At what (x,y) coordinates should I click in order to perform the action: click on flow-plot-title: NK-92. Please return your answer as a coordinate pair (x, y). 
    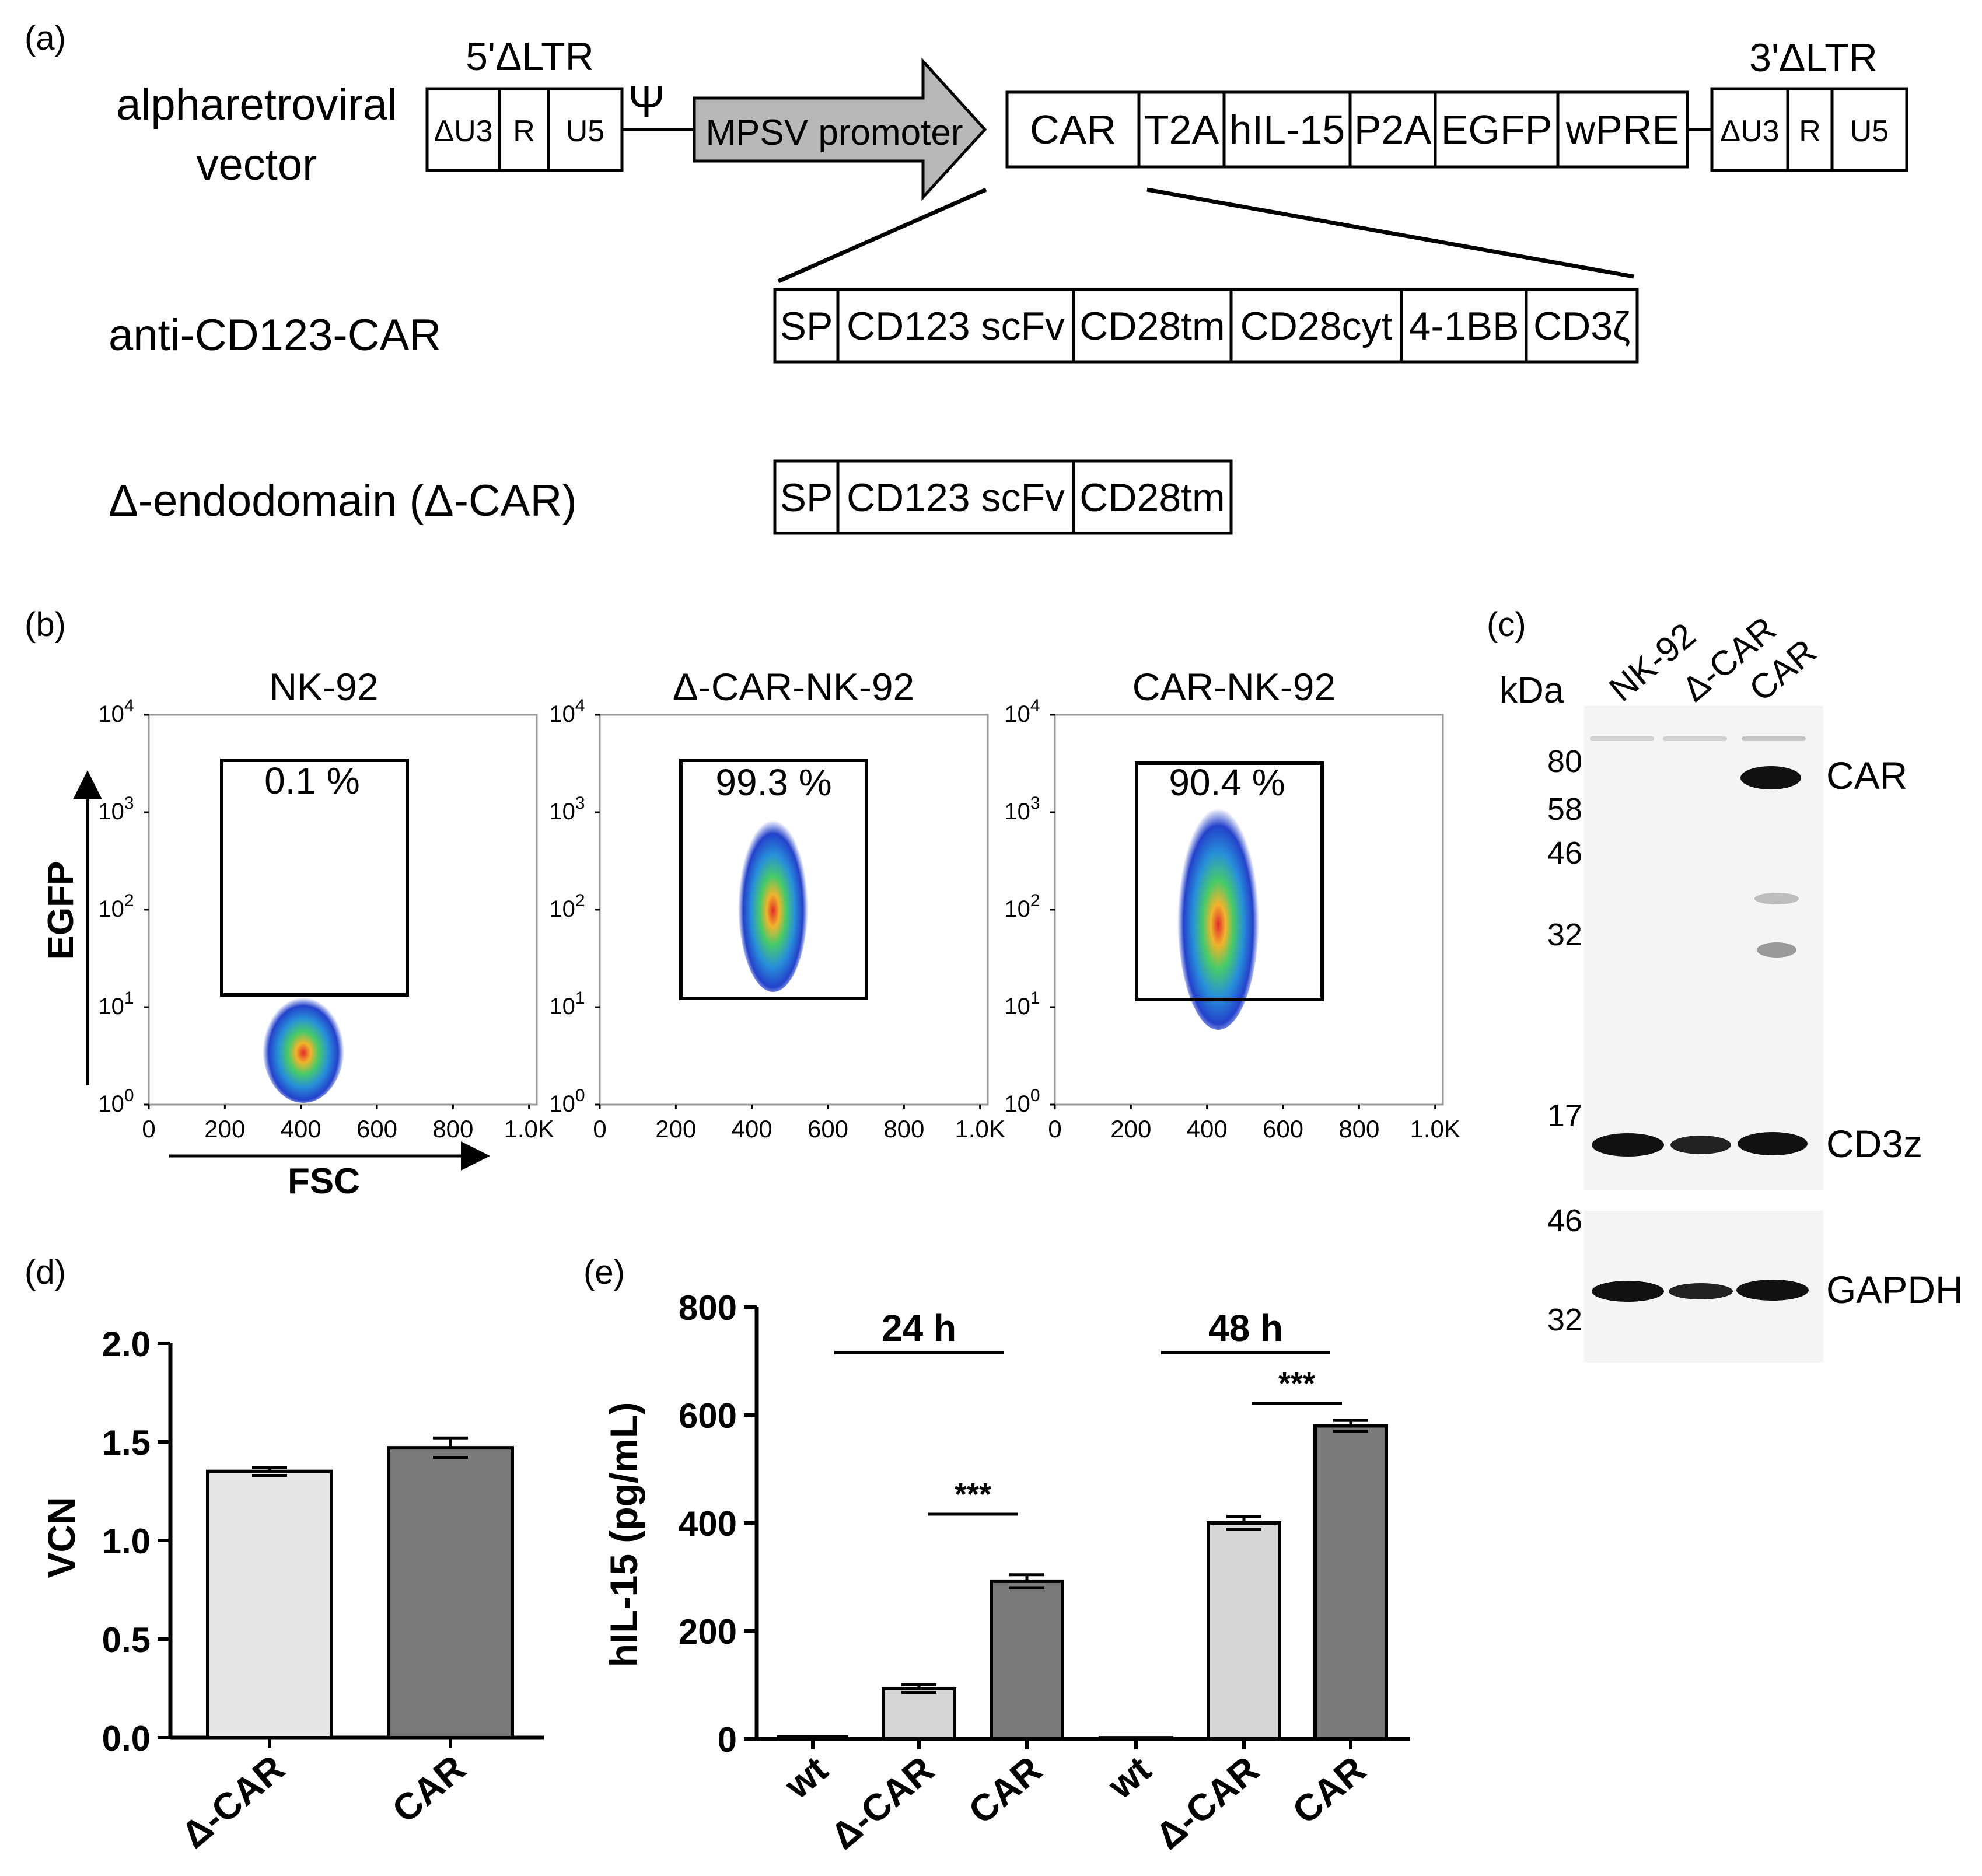
    Looking at the image, I should click on (323, 687).